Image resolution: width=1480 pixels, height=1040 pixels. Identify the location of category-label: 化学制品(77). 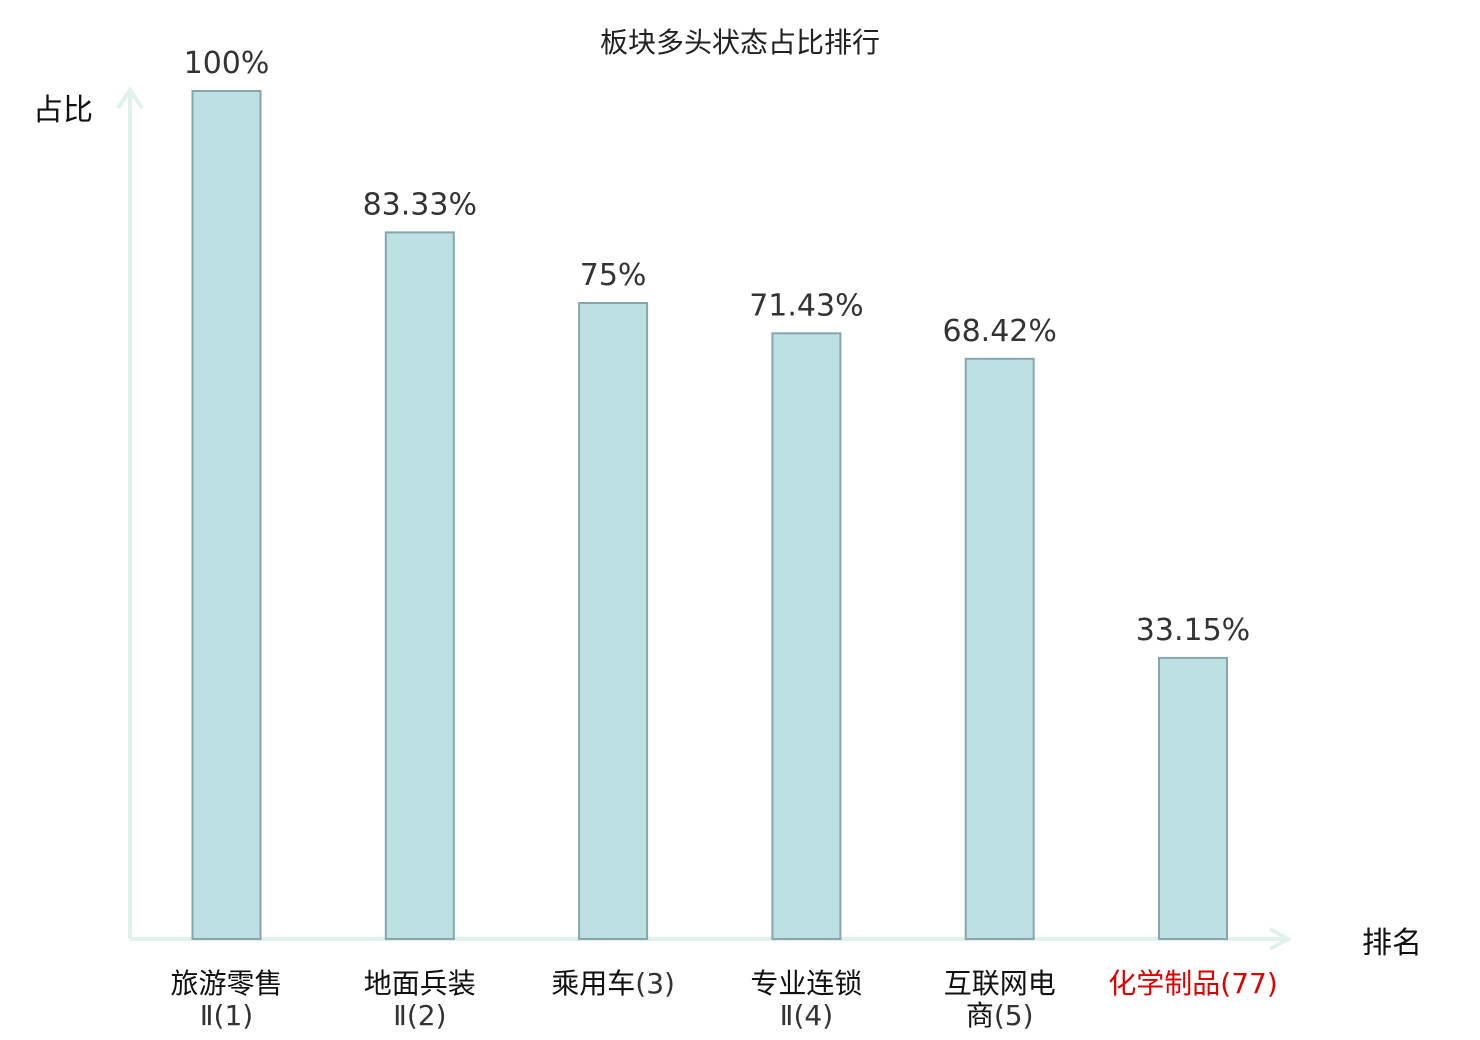
(1193, 983).